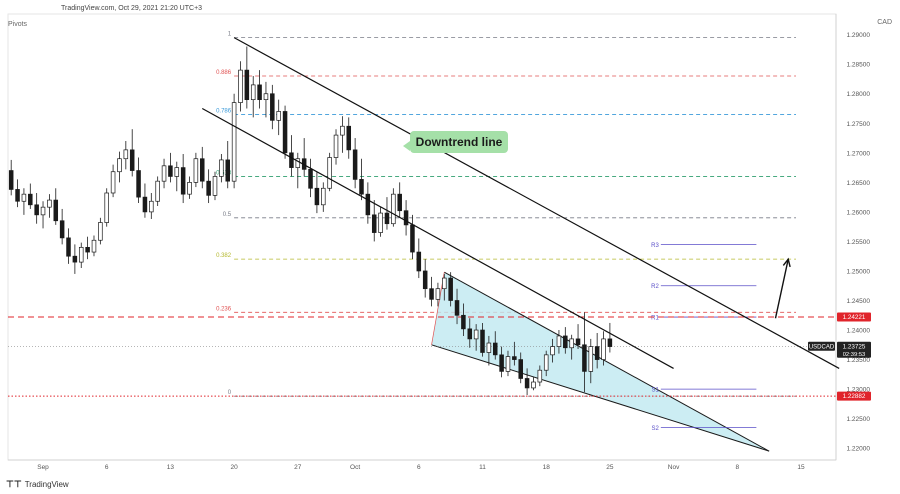 The width and height of the screenshot is (900, 494). Describe the element at coordinates (655, 246) in the screenshot. I see `pivot-level-label: R3` at that location.